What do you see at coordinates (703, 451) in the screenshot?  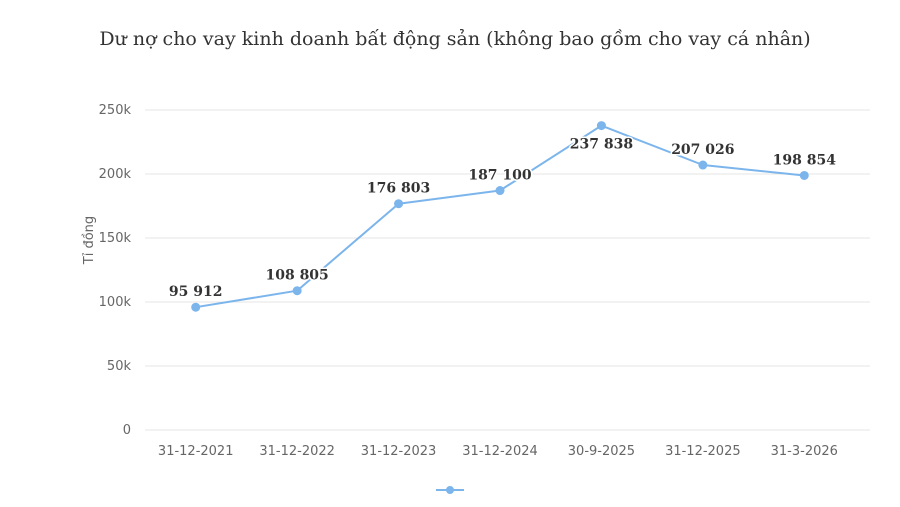 I see `x-axis-tick-label: 31-12-2025` at bounding box center [703, 451].